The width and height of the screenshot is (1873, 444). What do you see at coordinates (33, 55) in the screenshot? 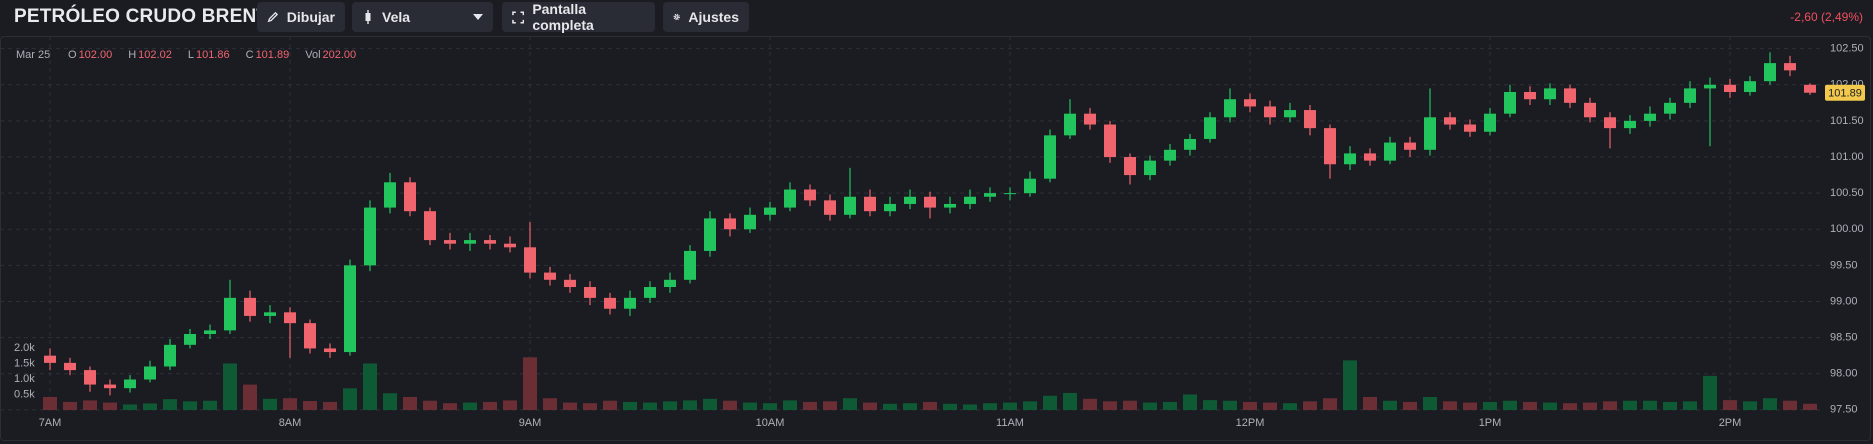
I see `legend-date: Mar 25` at bounding box center [33, 55].